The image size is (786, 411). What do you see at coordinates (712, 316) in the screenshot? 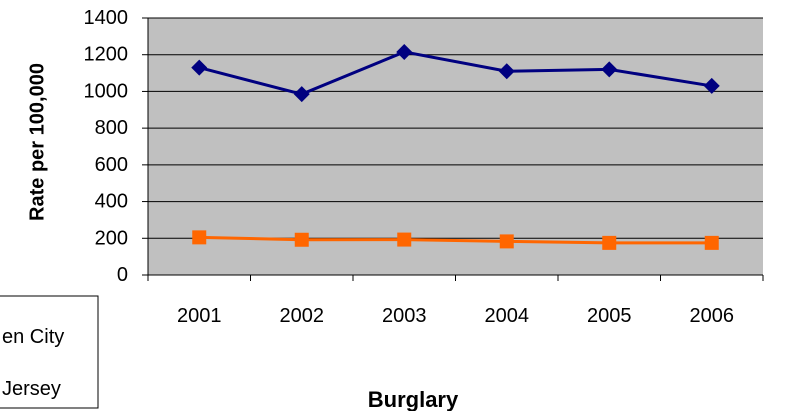
I see `x-tick-label-2006: 2006` at bounding box center [712, 316].